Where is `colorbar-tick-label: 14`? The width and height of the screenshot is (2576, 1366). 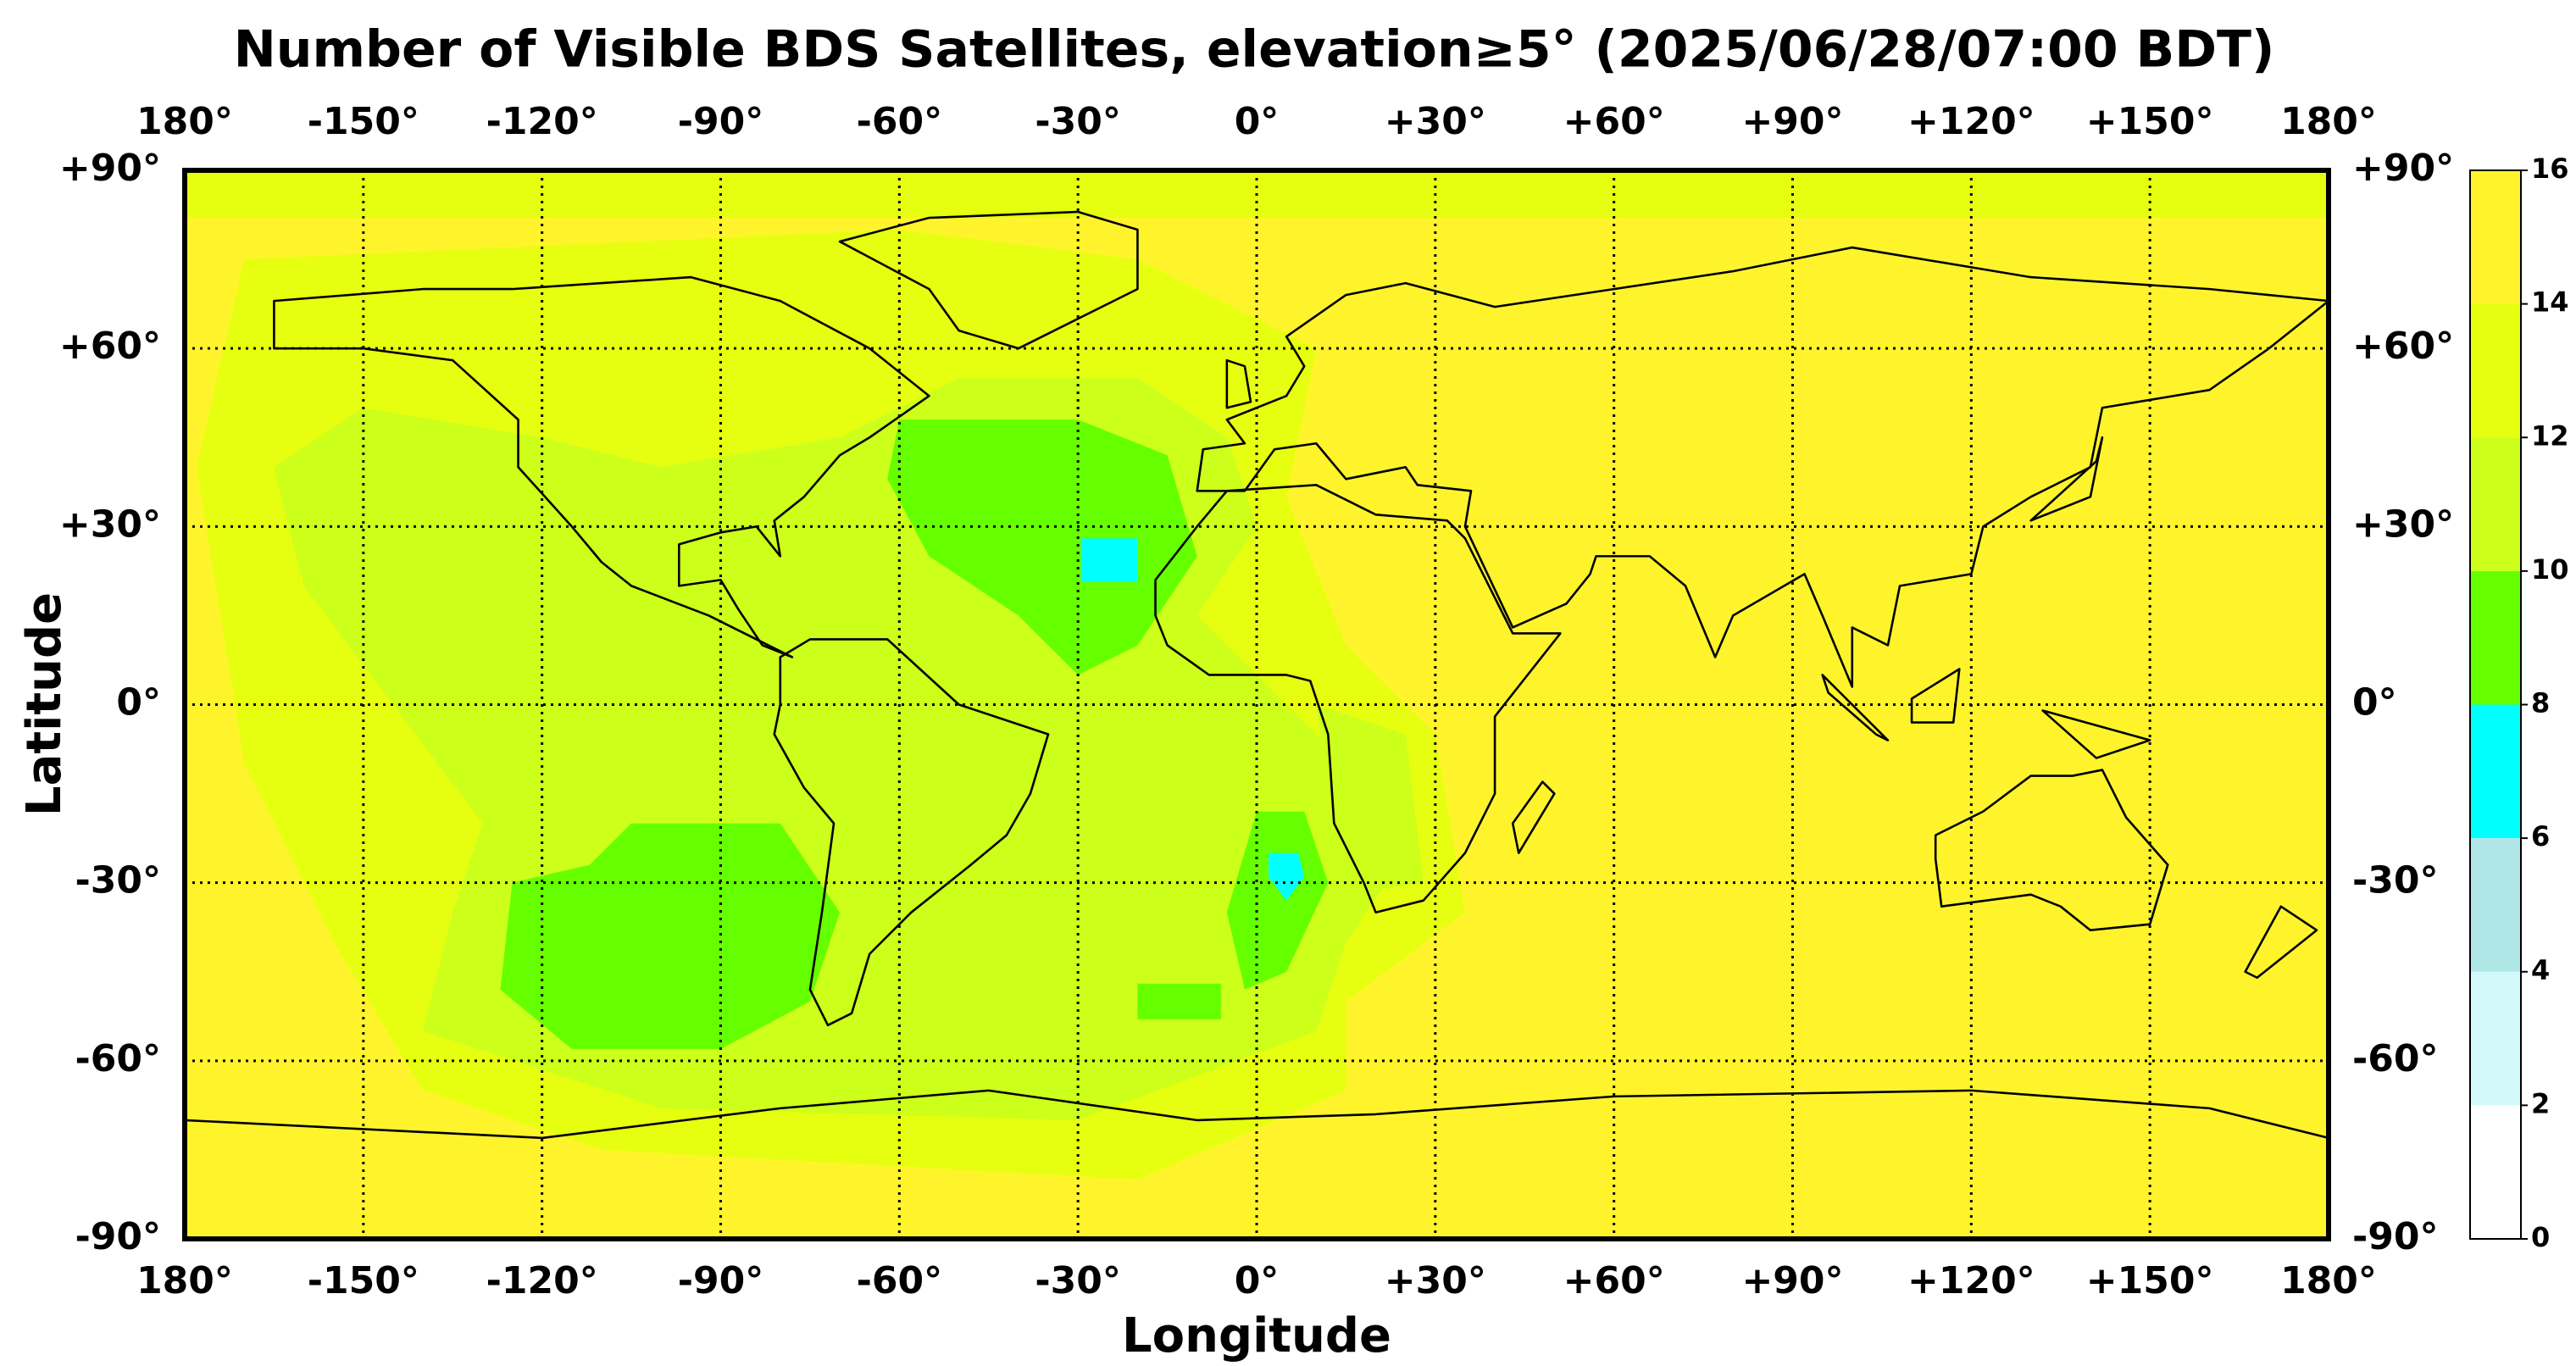 colorbar-tick-label: 14 is located at coordinates (2550, 302).